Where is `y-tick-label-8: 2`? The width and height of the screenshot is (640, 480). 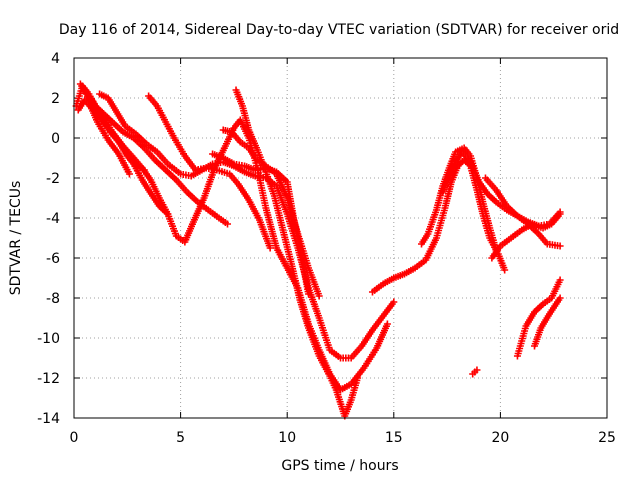
y-tick-label-8: 2 is located at coordinates (55, 99).